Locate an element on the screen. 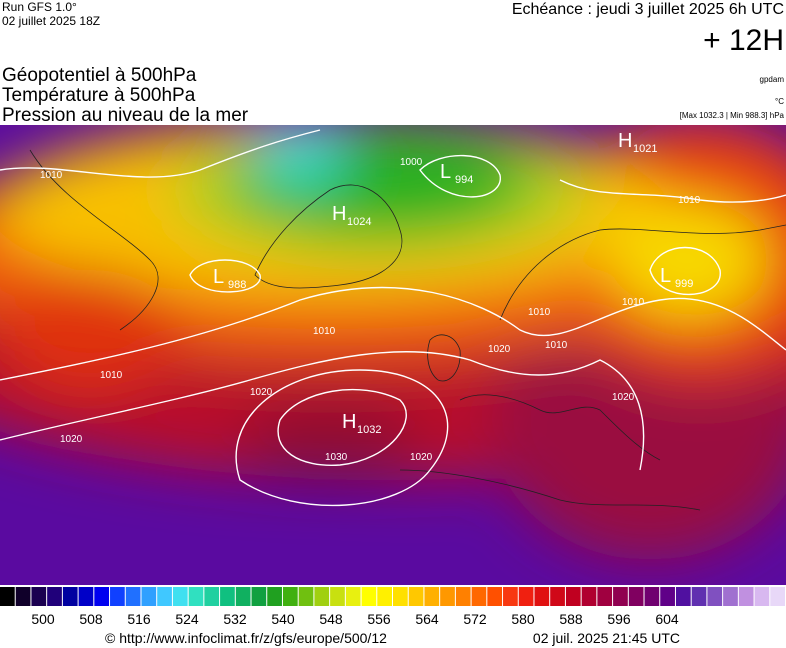 The image size is (786, 648). lead-time: + 12H is located at coordinates (743, 40).